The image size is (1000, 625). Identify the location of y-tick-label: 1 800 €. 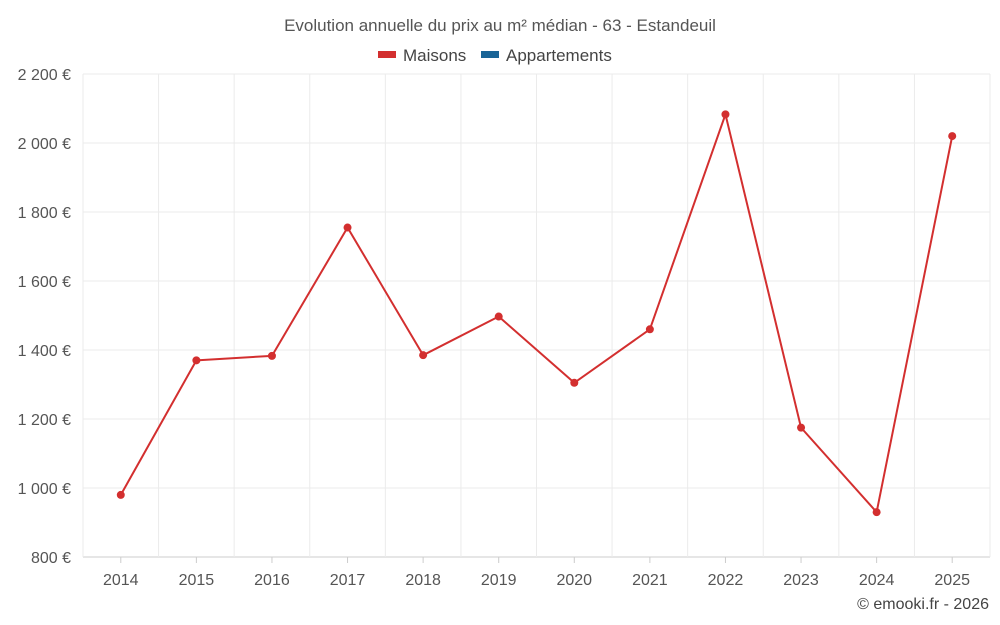
(44, 213).